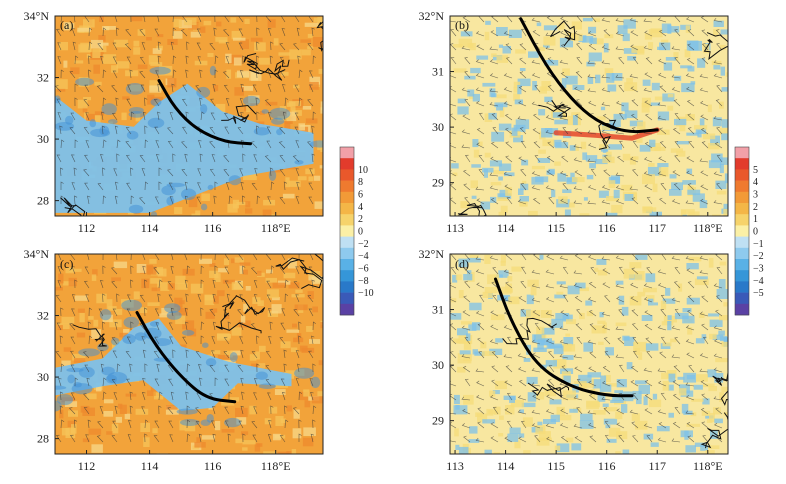  I want to click on x-tick-label: 116, so click(213, 466).